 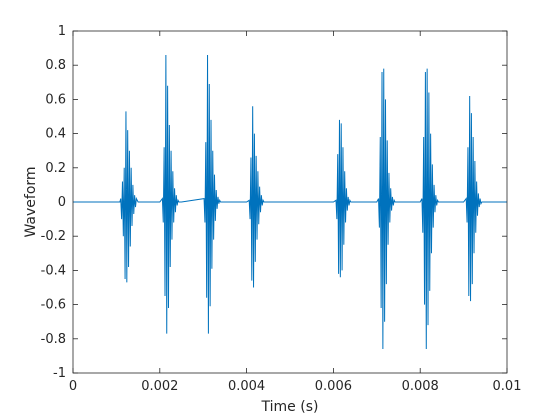 I want to click on y-tick-label: 1, so click(x=62, y=31).